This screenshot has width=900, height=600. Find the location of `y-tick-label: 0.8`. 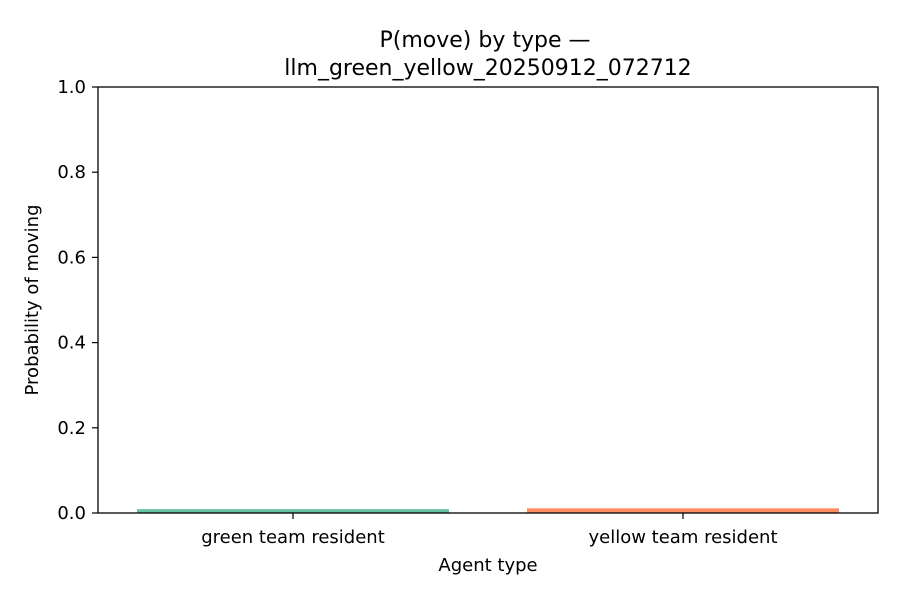

y-tick-label: 0.8 is located at coordinates (71, 172).